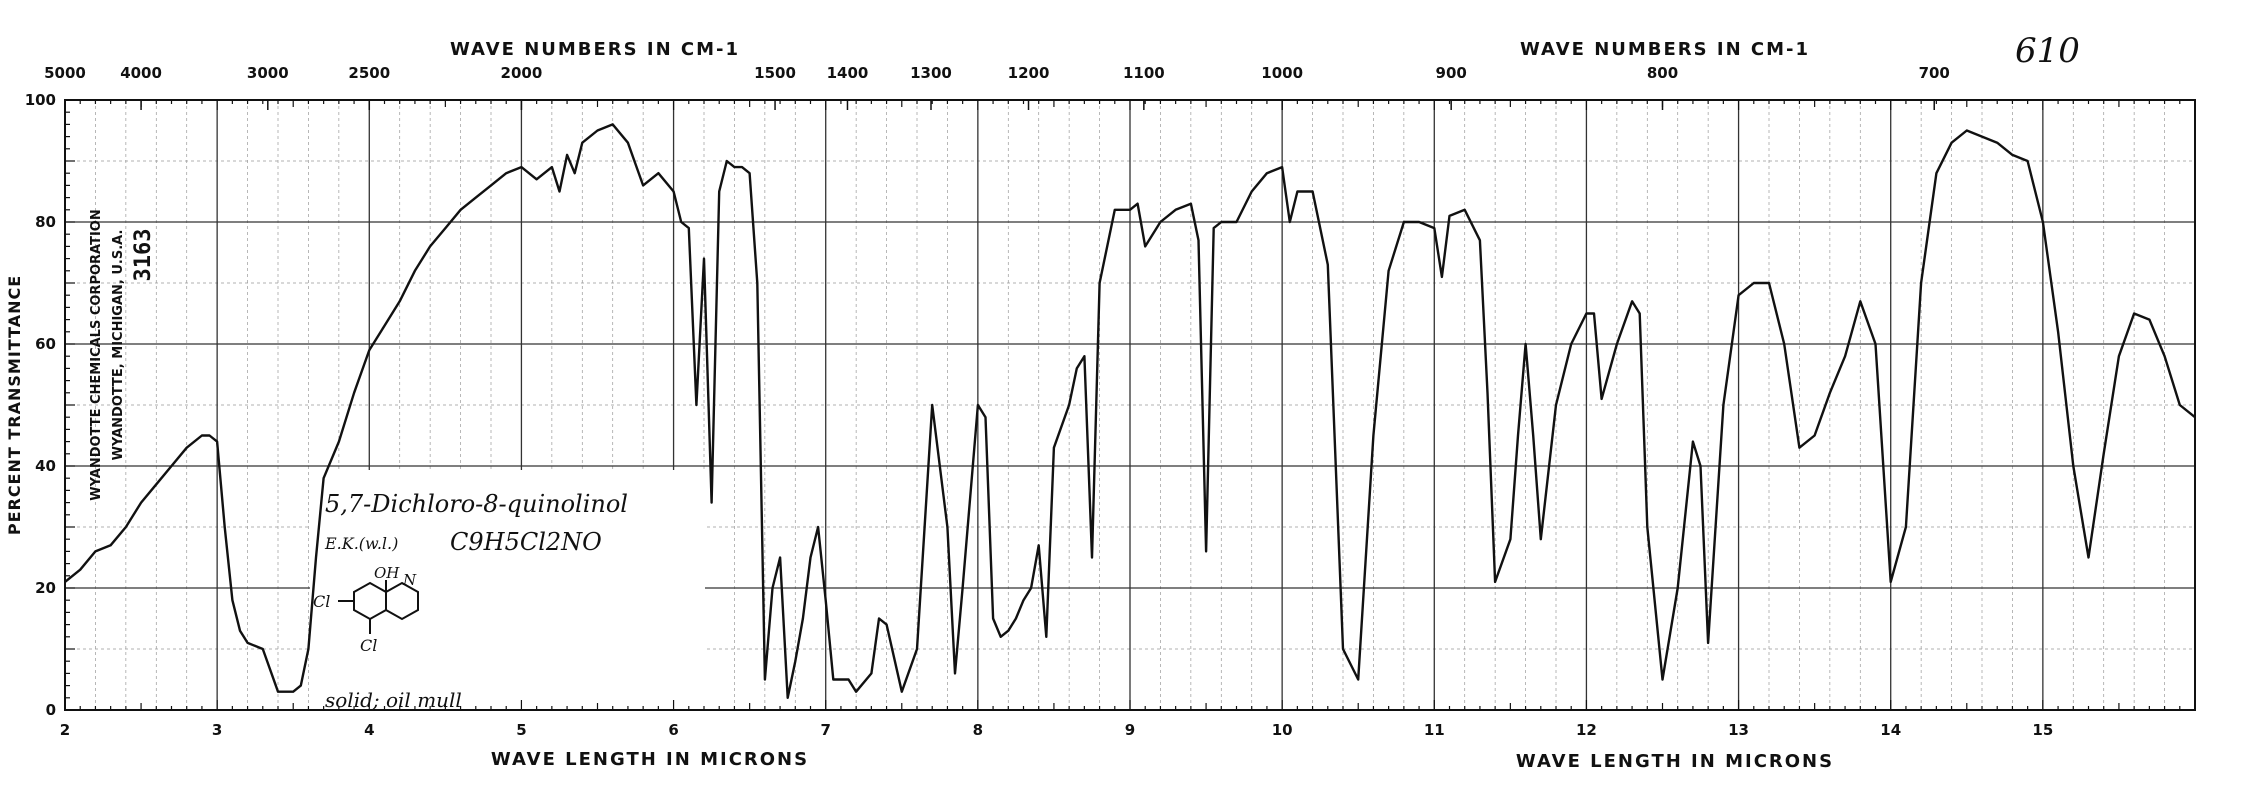 This screenshot has width=2259, height=800. I want to click on y-axis-title: PERCENT TRANSMITTANCE, so click(14, 405).